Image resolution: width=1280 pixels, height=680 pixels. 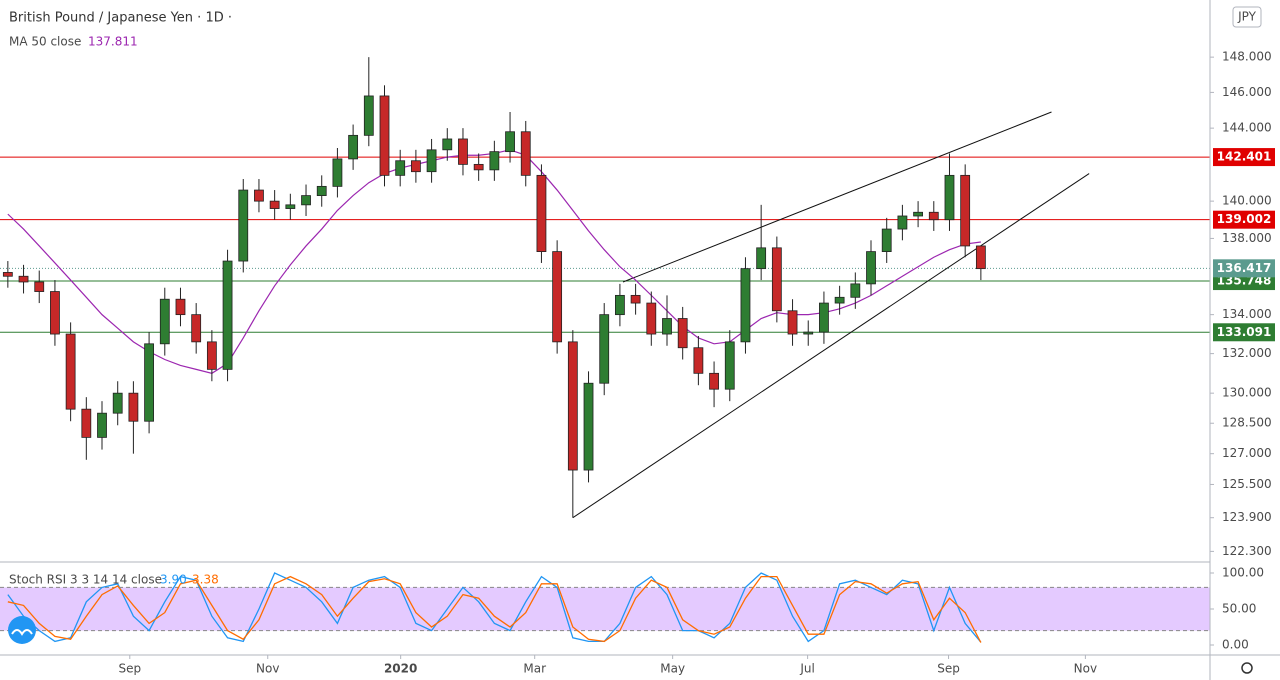 What do you see at coordinates (534, 669) in the screenshot?
I see `x-tick-label: Mar` at bounding box center [534, 669].